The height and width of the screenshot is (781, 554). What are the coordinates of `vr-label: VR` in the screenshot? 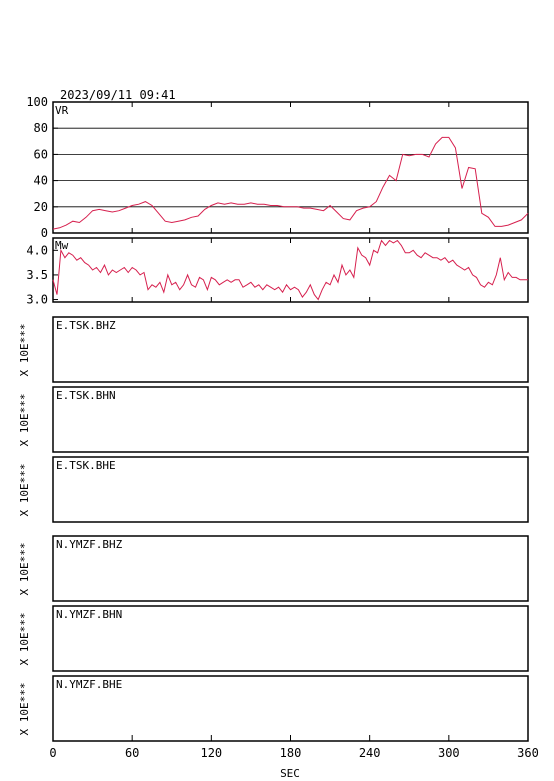 It's located at (62, 110).